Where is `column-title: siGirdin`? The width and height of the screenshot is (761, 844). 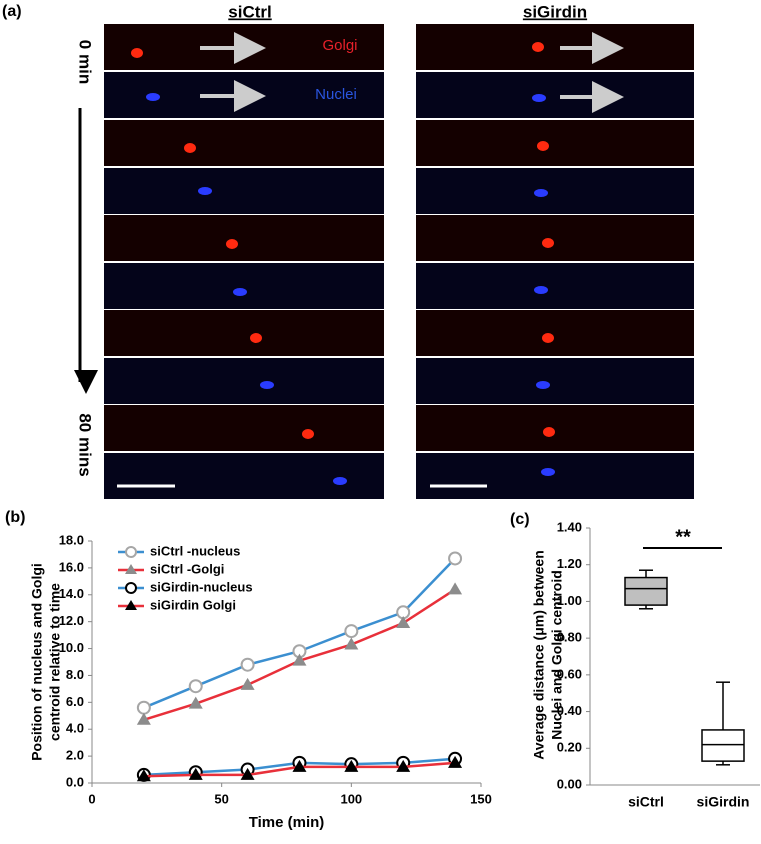 column-title: siGirdin is located at coordinates (555, 11).